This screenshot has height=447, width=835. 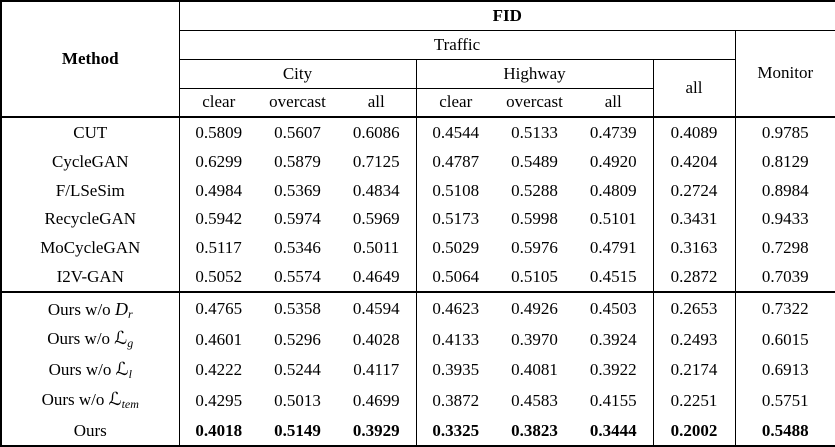 I want to click on fid-value: 0.5149, so click(x=297, y=430).